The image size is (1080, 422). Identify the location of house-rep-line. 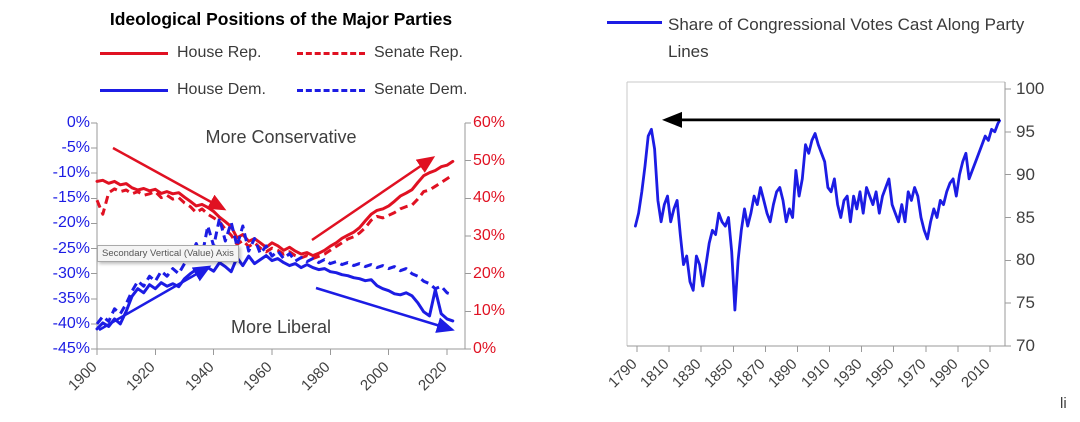
(275, 208).